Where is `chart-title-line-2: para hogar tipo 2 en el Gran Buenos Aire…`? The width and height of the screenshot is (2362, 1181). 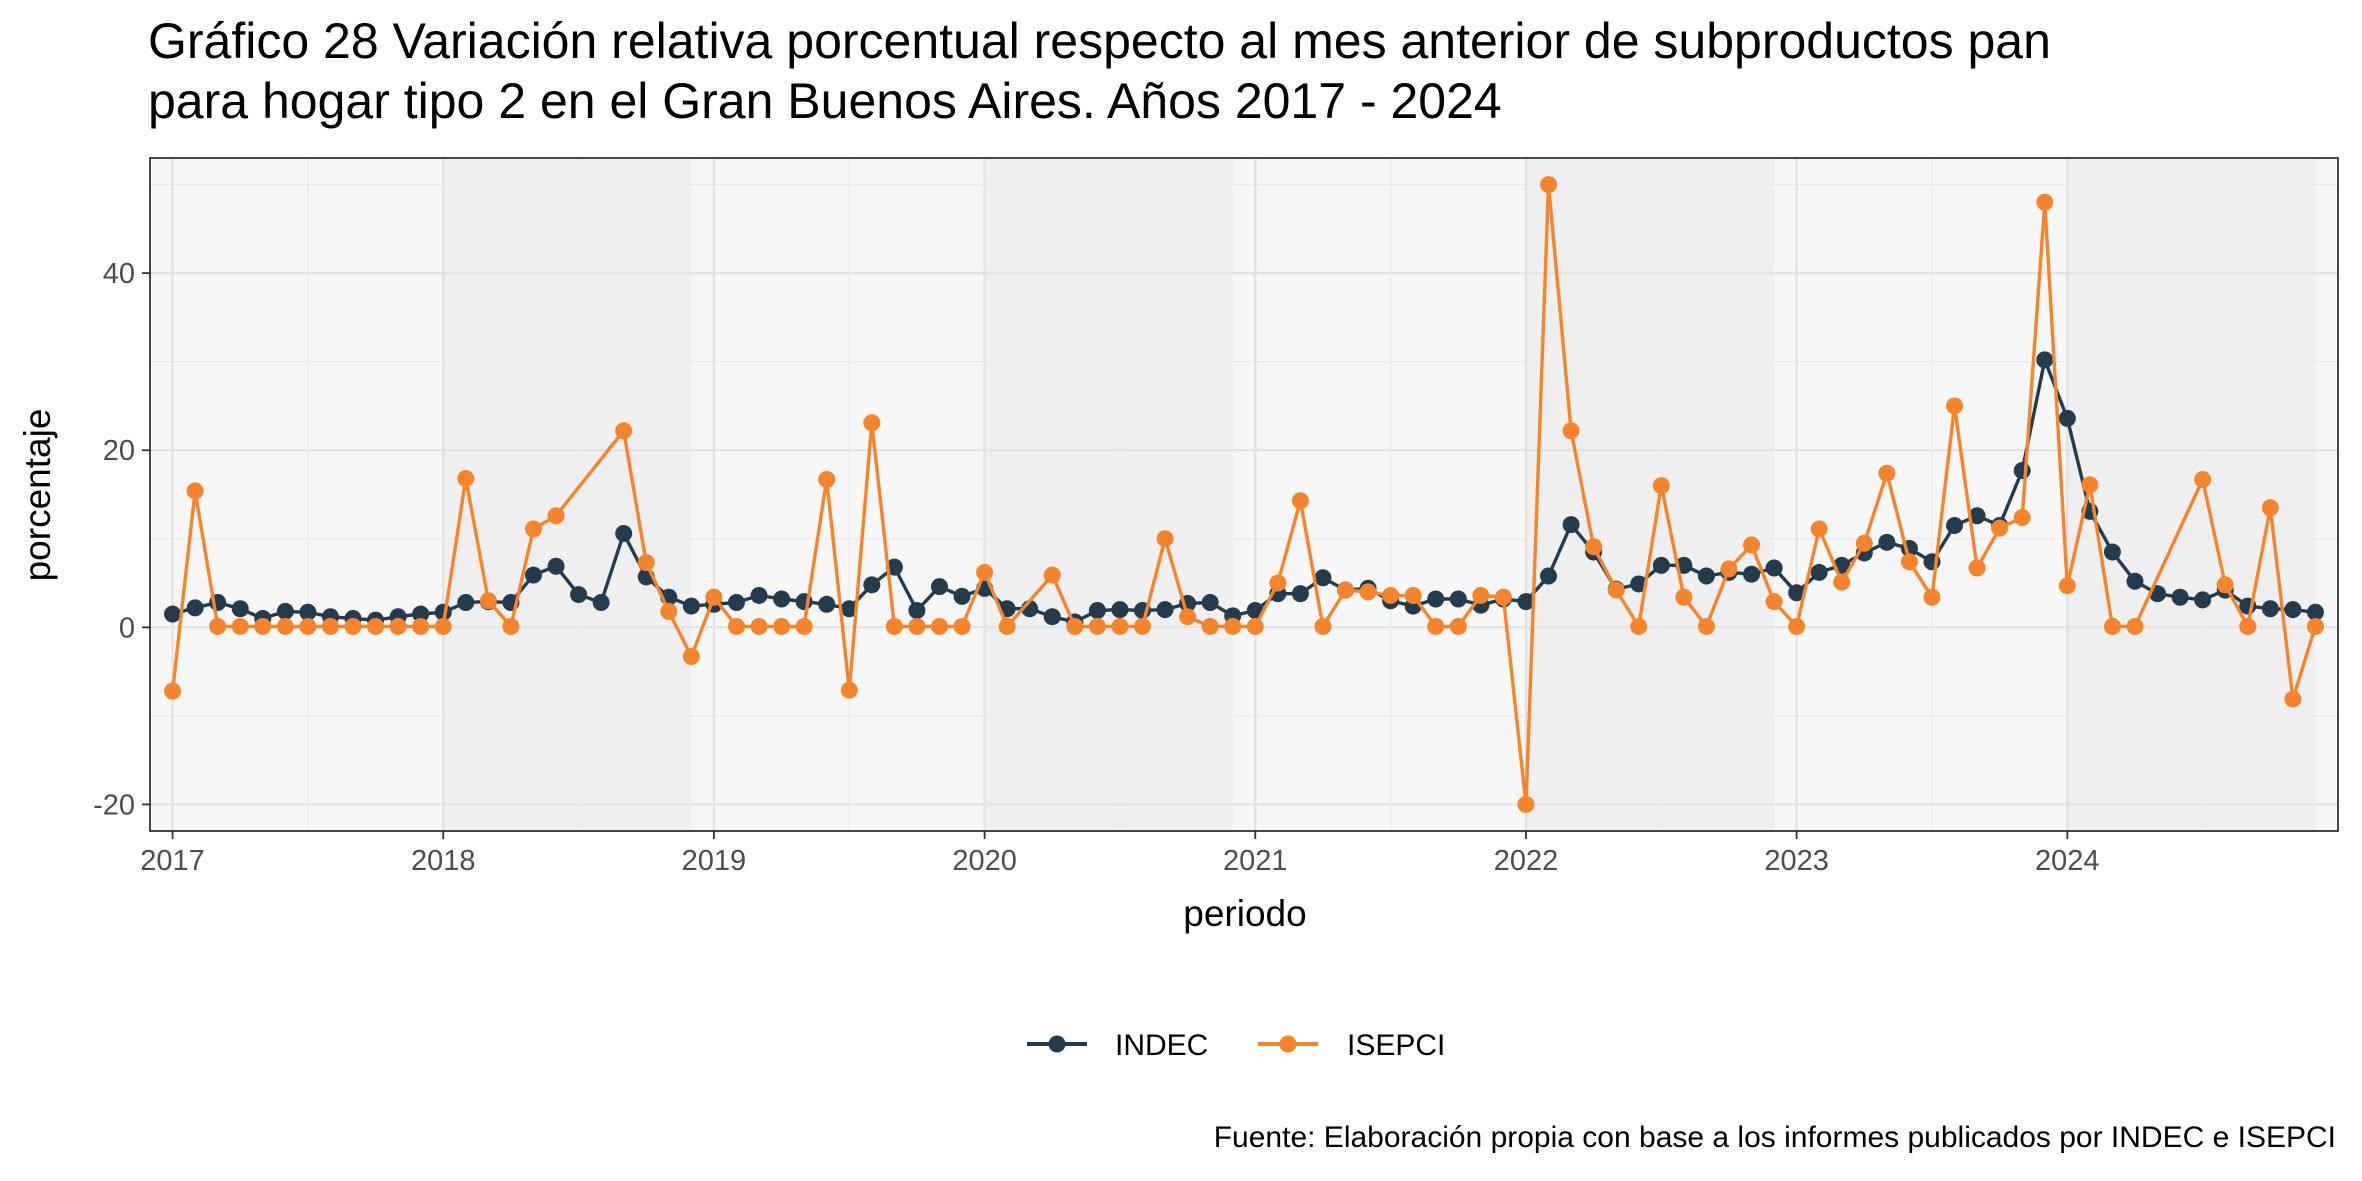 chart-title-line-2: para hogar tipo 2 en el Gran Buenos Aire… is located at coordinates (825, 101).